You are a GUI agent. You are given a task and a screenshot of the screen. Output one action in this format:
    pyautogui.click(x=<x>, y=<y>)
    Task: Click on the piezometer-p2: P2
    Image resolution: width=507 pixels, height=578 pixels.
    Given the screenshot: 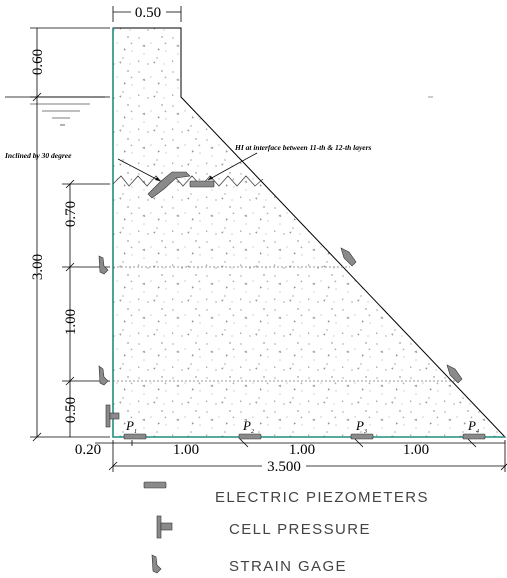 What is the action you would take?
    pyautogui.click(x=250, y=429)
    